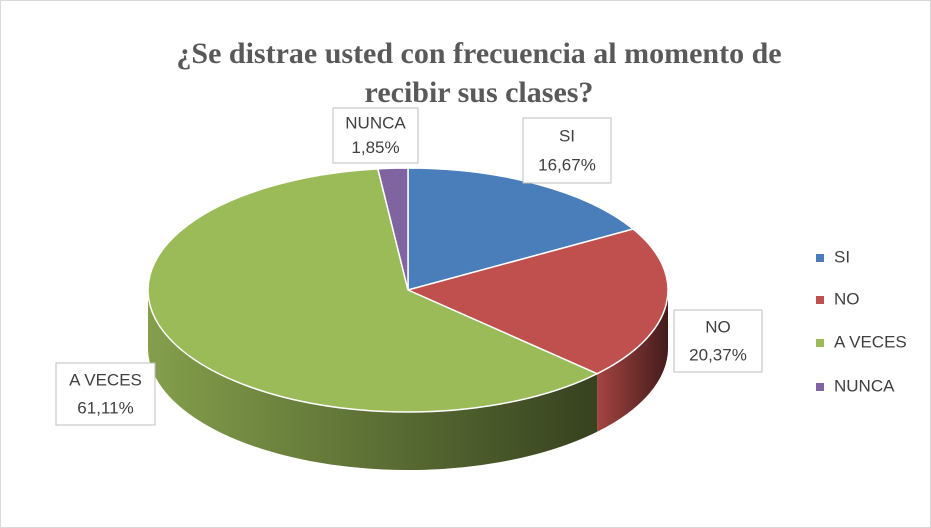 The height and width of the screenshot is (528, 931). What do you see at coordinates (105, 407) in the screenshot?
I see `data-label-value: 61,11%` at bounding box center [105, 407].